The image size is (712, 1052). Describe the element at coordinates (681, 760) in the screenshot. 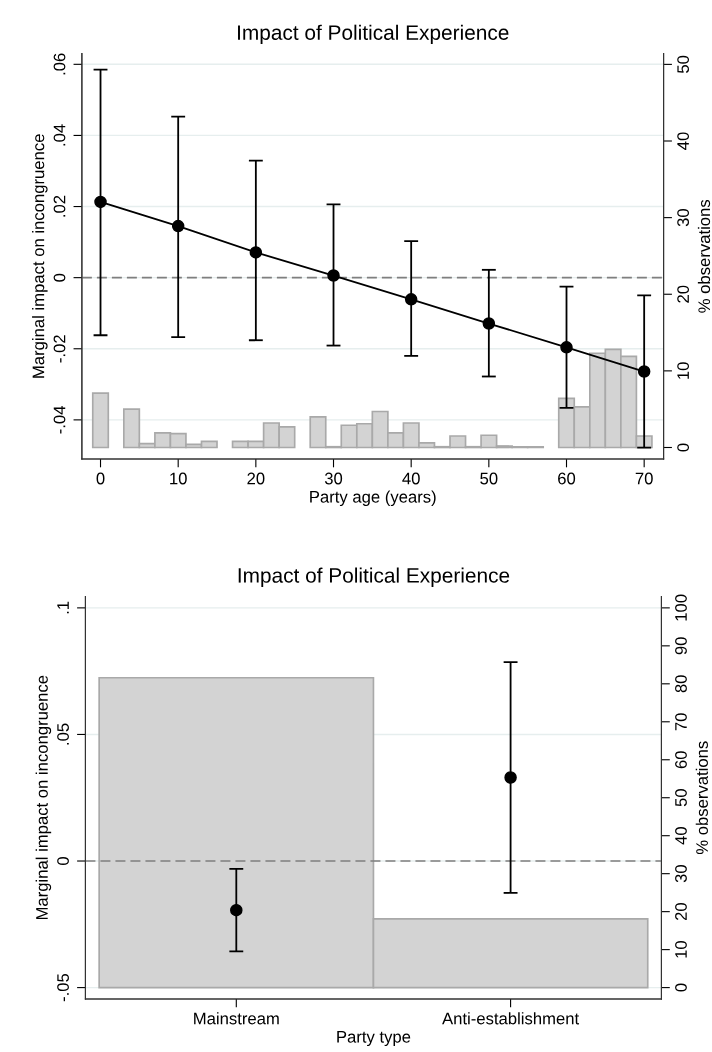

I see `y2-tick-label: 60` at that location.